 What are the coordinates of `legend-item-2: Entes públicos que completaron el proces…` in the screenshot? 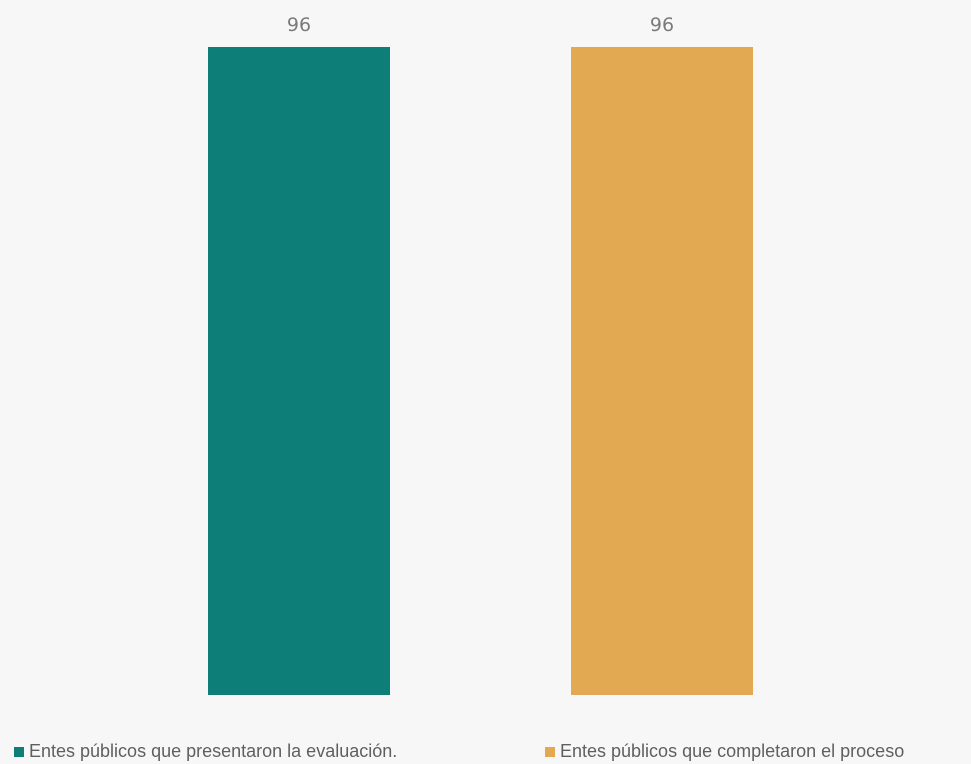 It's located at (724, 751).